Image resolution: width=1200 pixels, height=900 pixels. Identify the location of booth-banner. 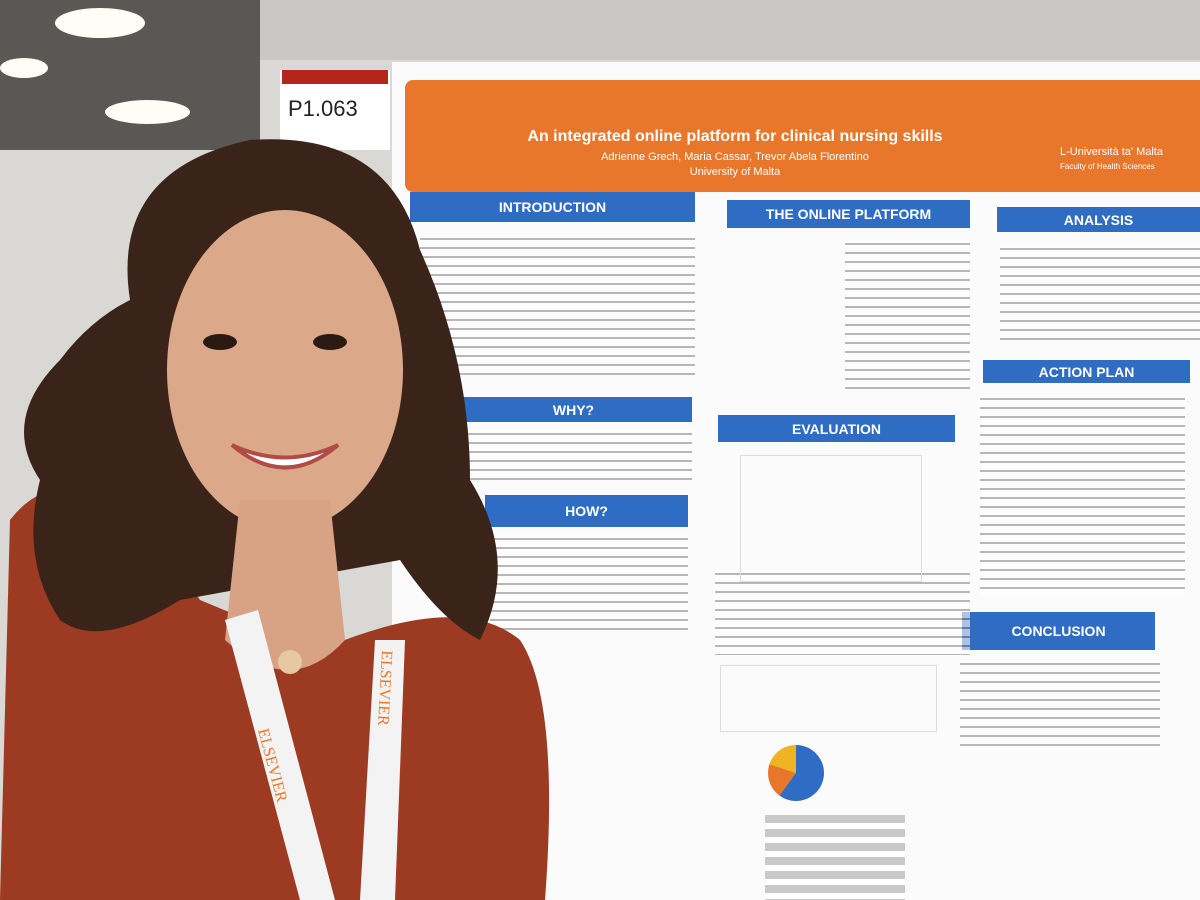
(335, 77).